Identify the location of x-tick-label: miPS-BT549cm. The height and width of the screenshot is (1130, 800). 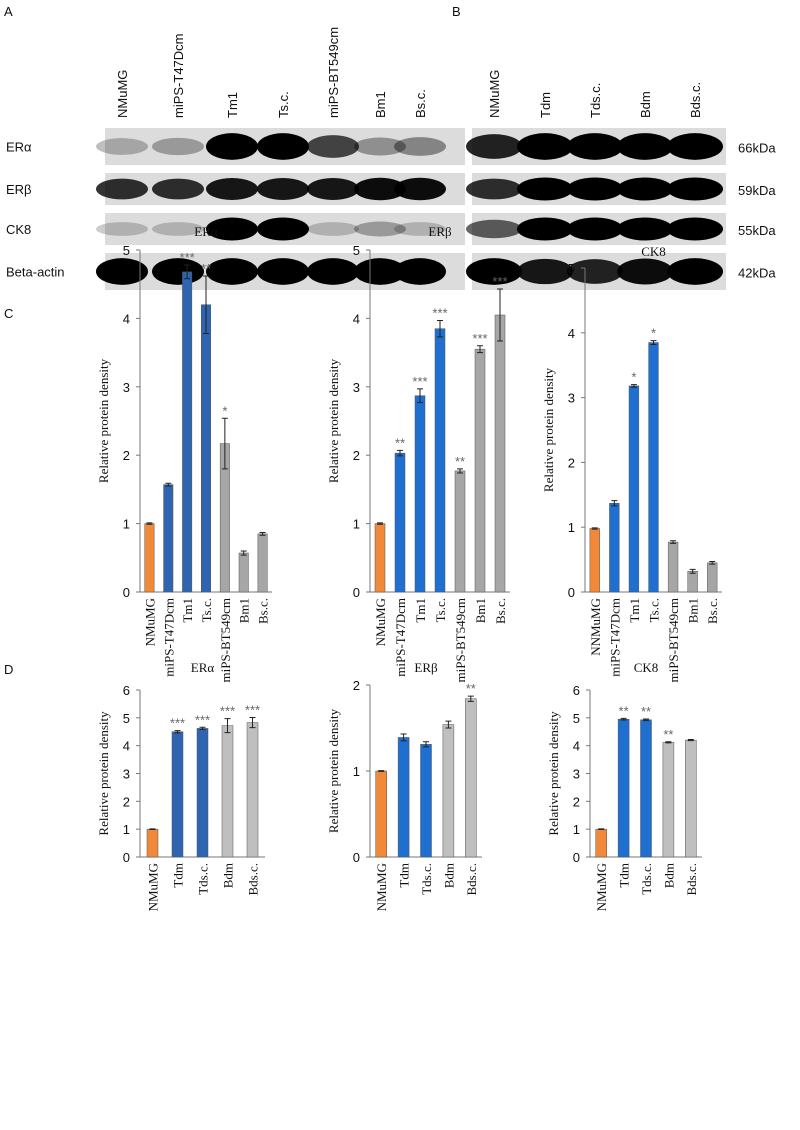
(673, 640).